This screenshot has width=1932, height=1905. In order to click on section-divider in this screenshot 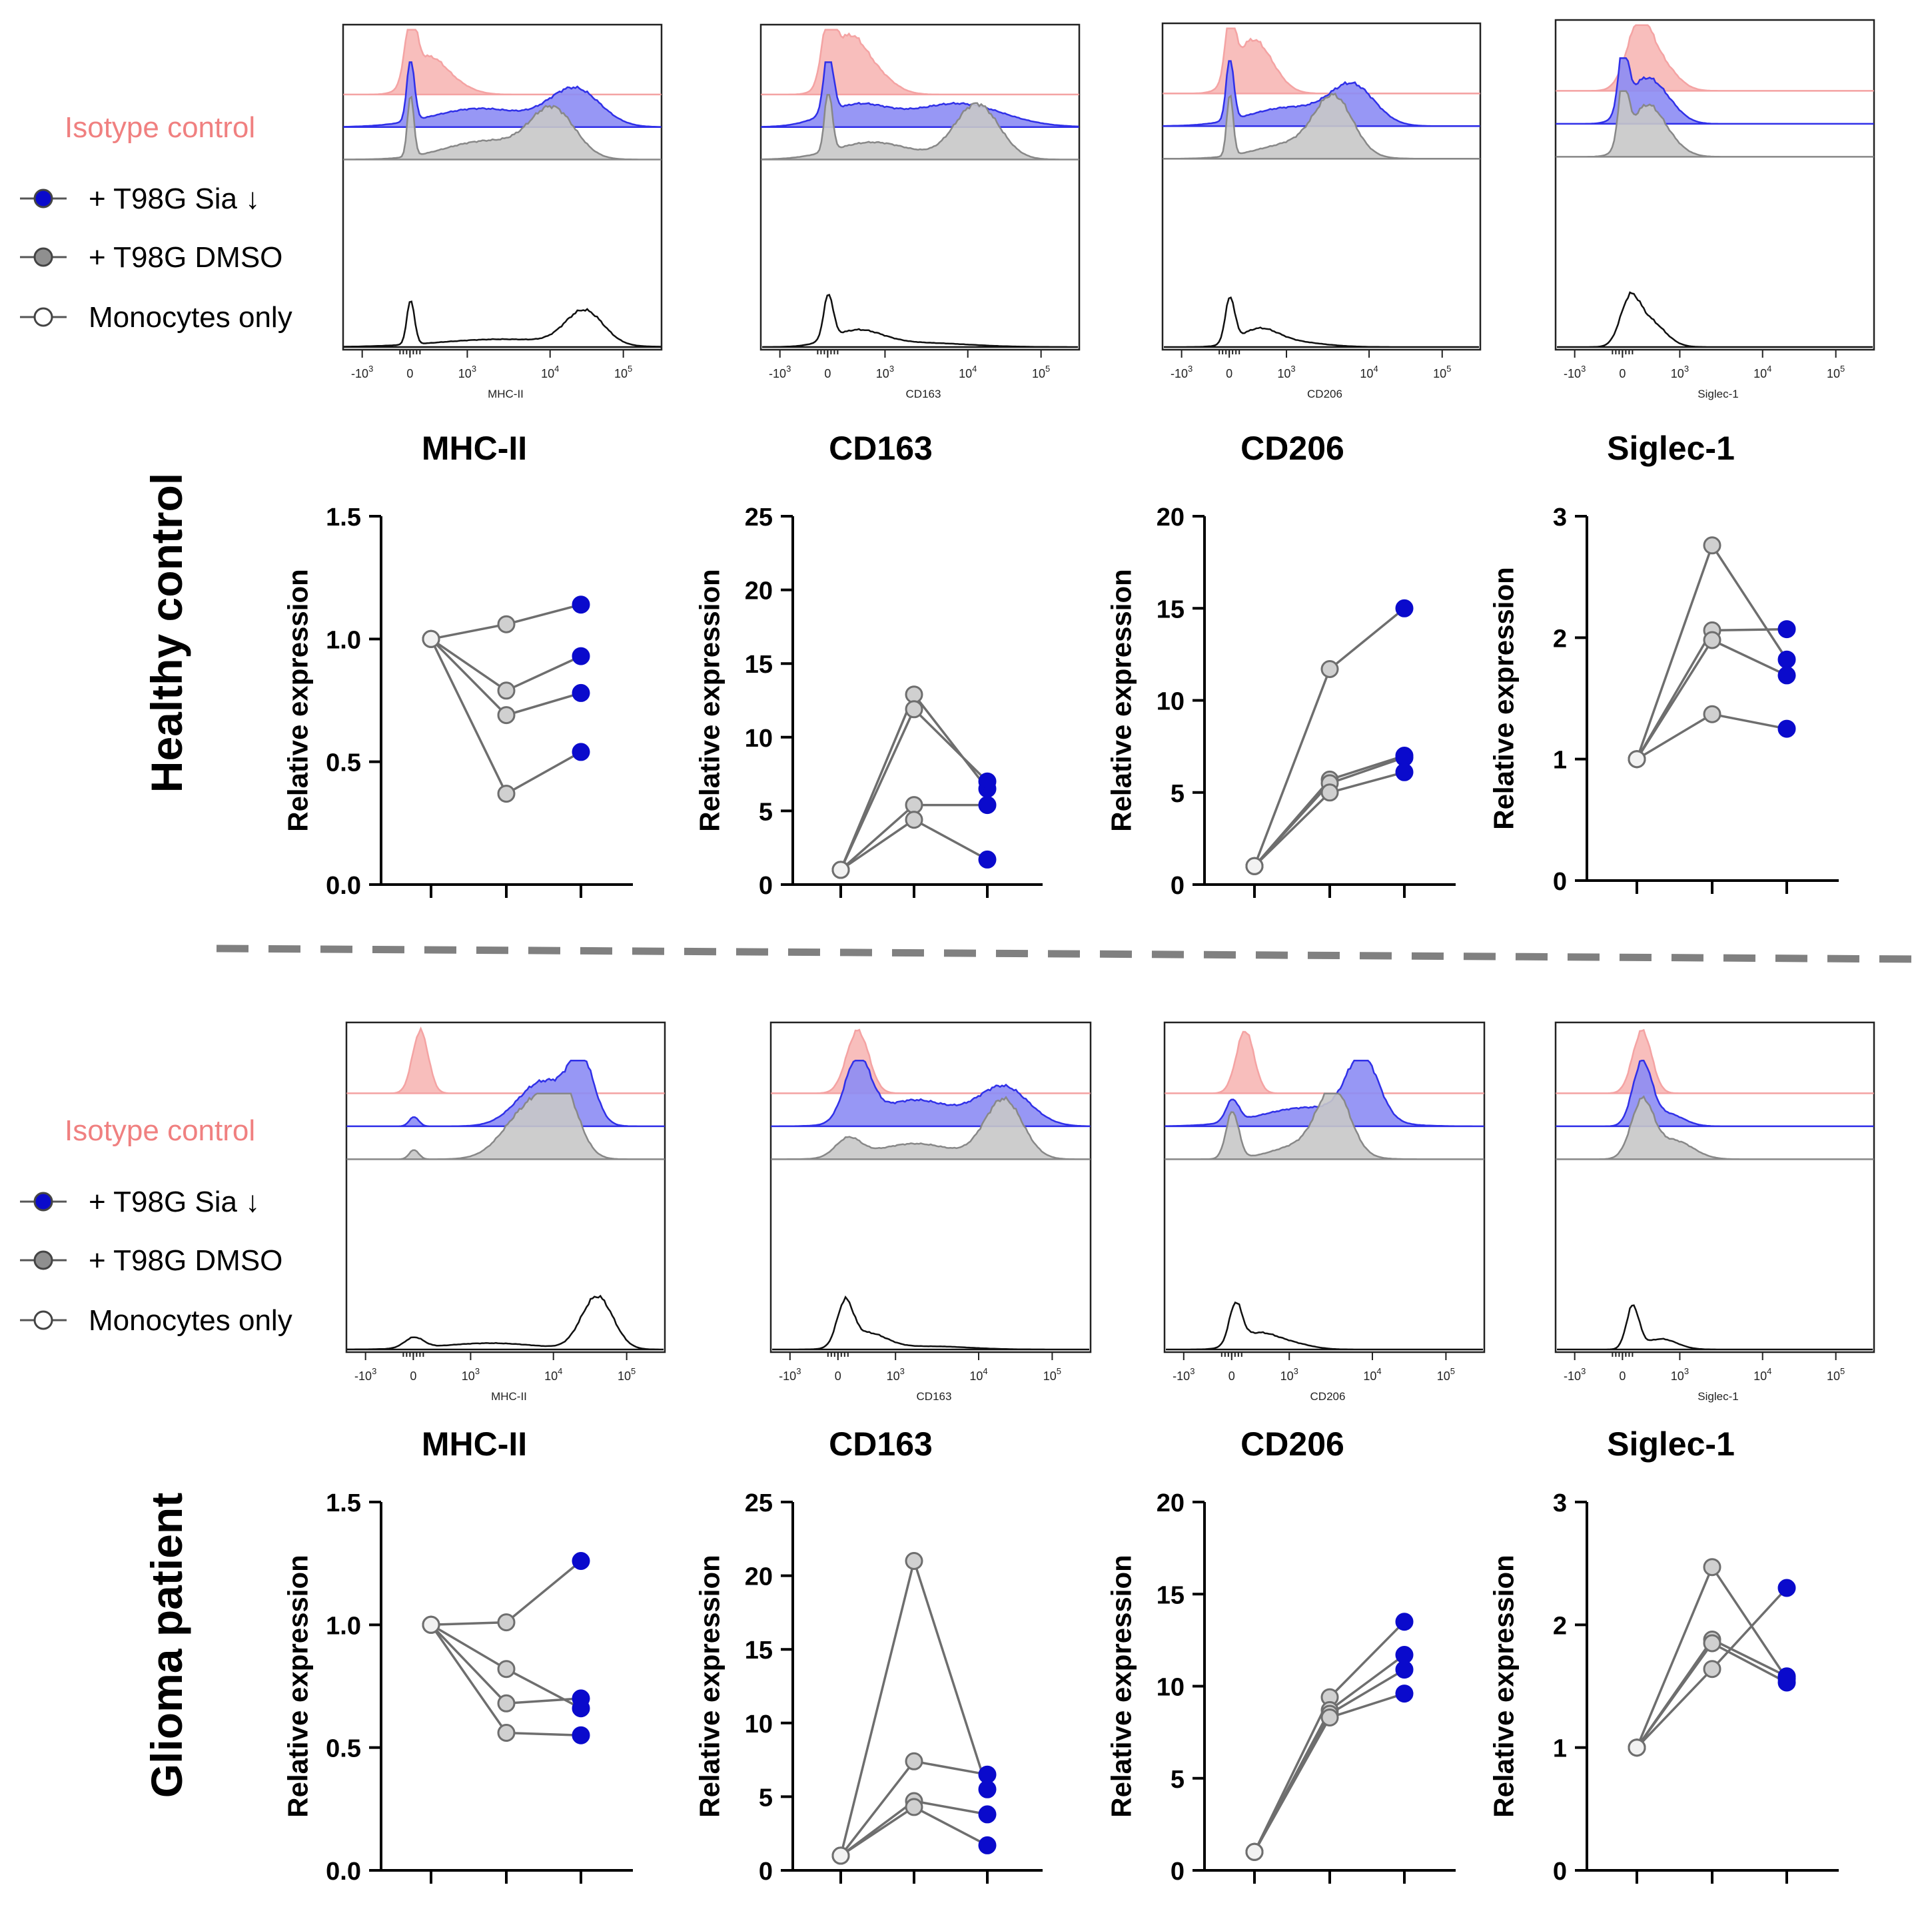, I will do `click(1067, 954)`.